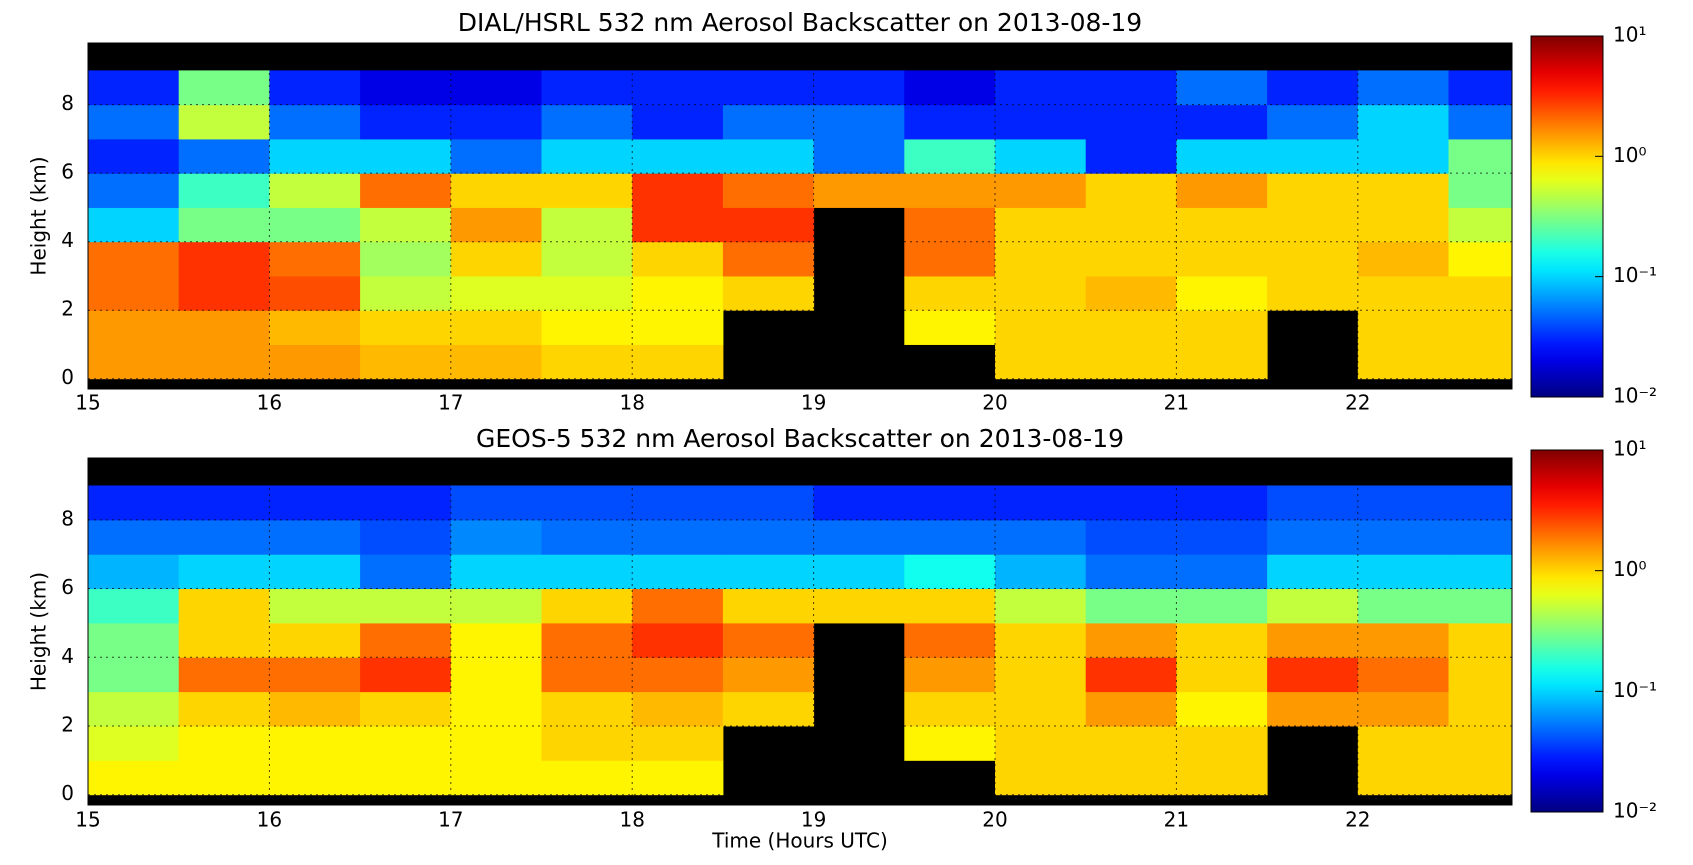  Describe the element at coordinates (799, 841) in the screenshot. I see `x-axis-label: Time (Hours UTC)` at that location.